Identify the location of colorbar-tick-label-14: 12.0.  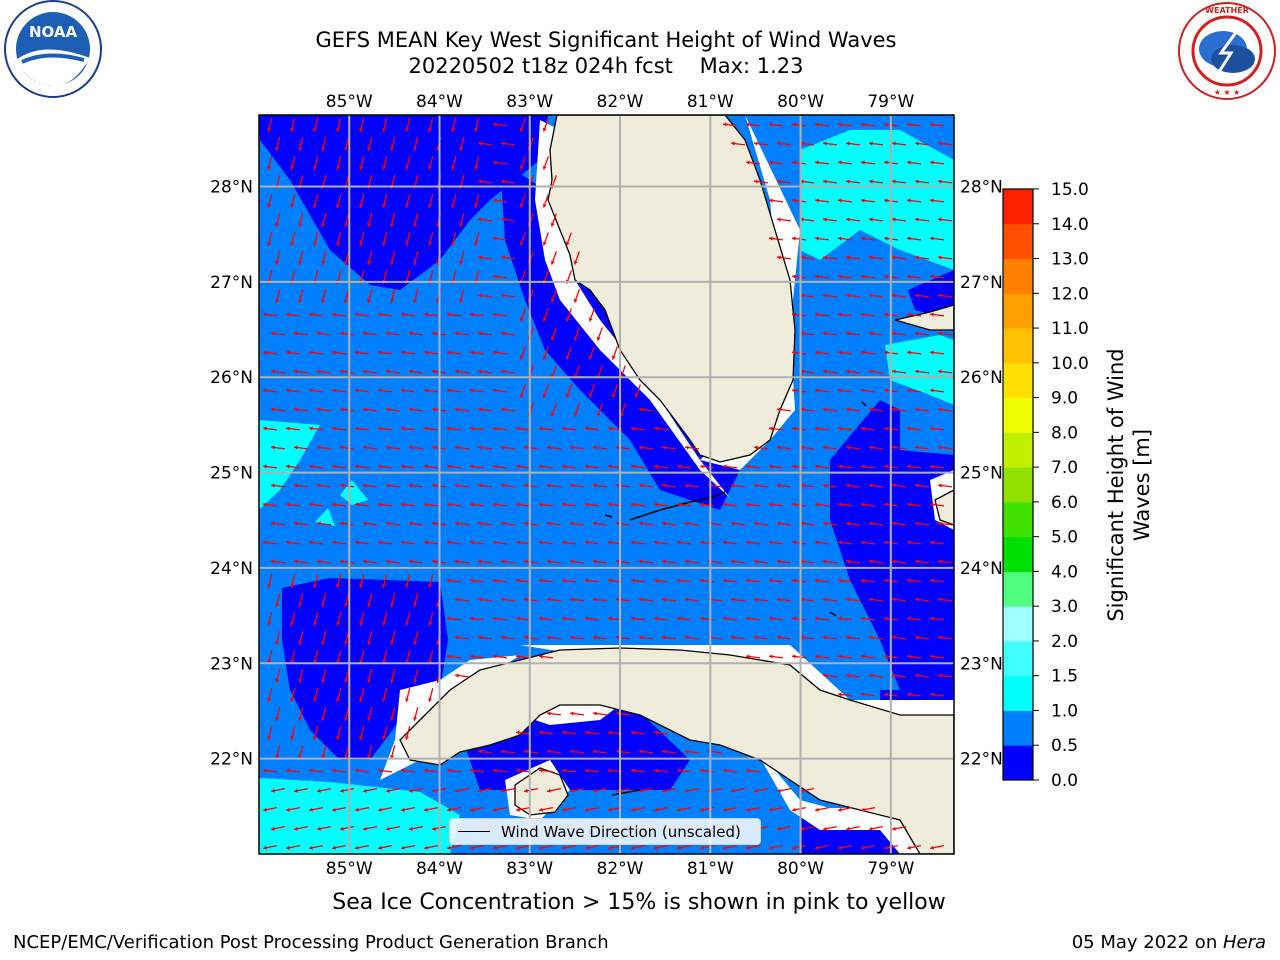
(1070, 294).